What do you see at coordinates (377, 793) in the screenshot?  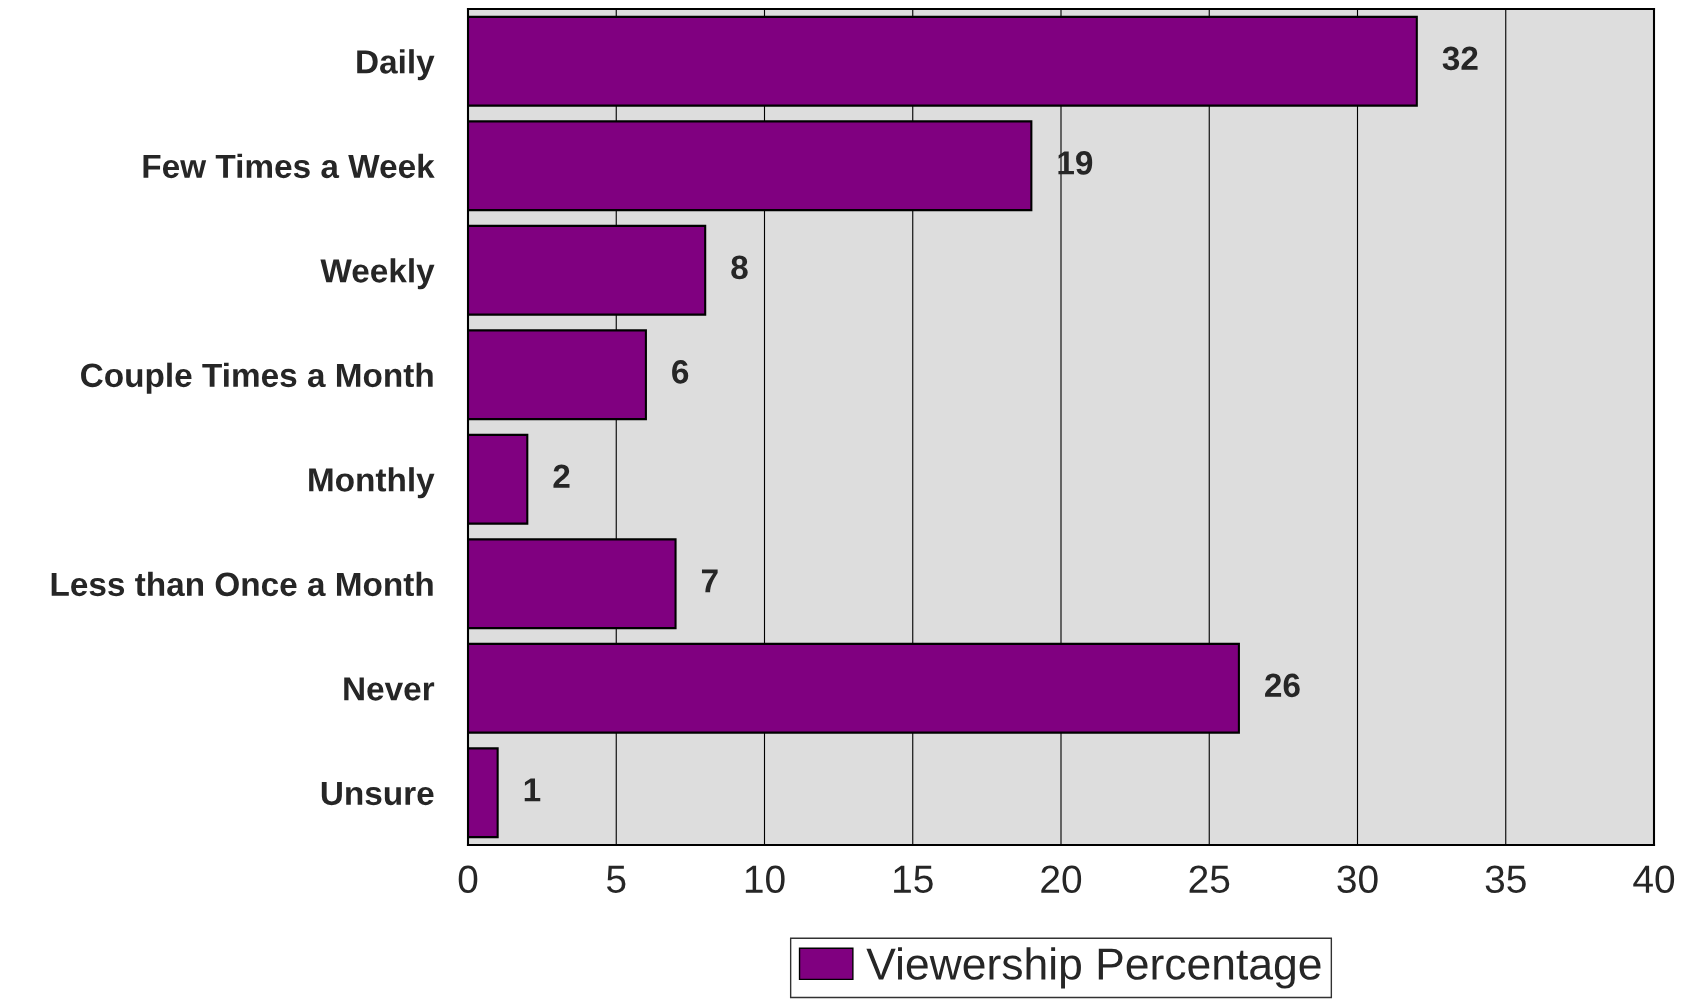 I see `y-tick-label: Unsure` at bounding box center [377, 793].